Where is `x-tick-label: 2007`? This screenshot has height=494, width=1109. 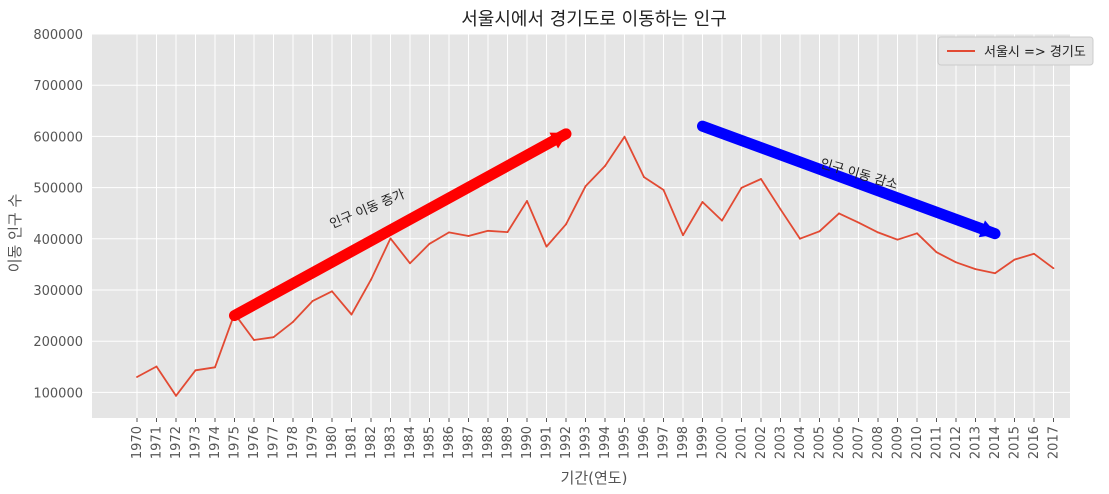 x-tick-label: 2007 is located at coordinates (859, 442).